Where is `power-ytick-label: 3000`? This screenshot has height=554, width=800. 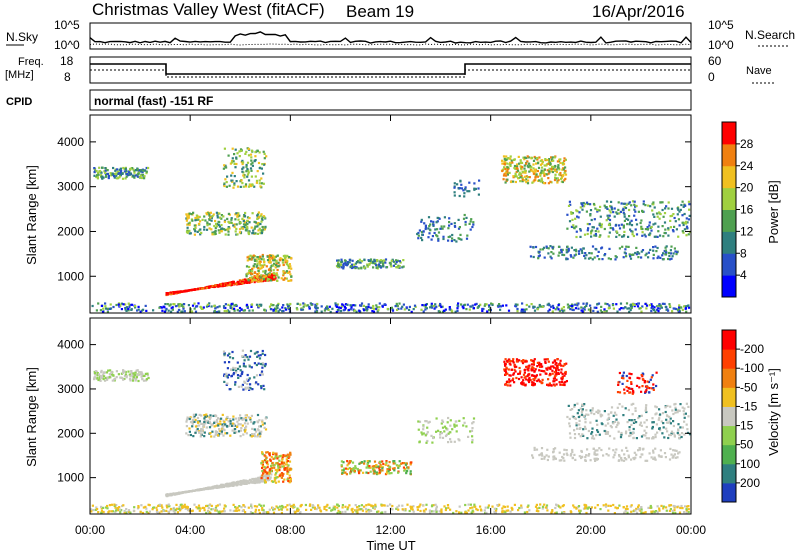 power-ytick-label: 3000 is located at coordinates (70, 187).